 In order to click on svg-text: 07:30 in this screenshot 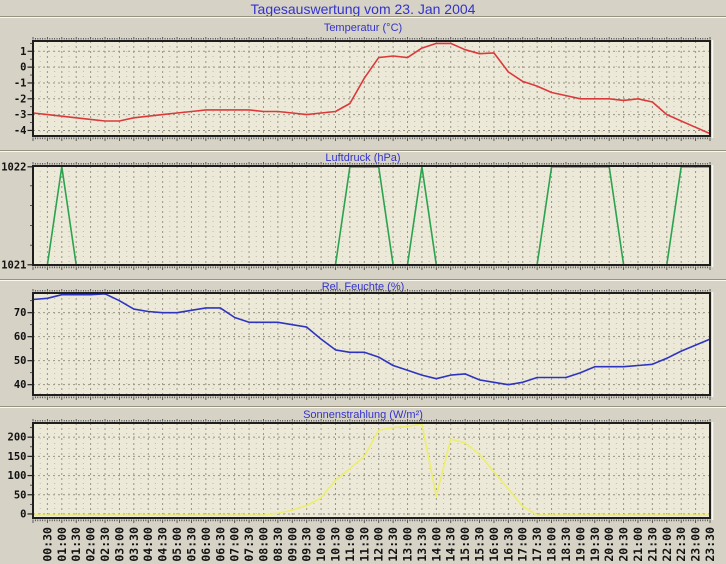, I will do `click(249, 544)`.